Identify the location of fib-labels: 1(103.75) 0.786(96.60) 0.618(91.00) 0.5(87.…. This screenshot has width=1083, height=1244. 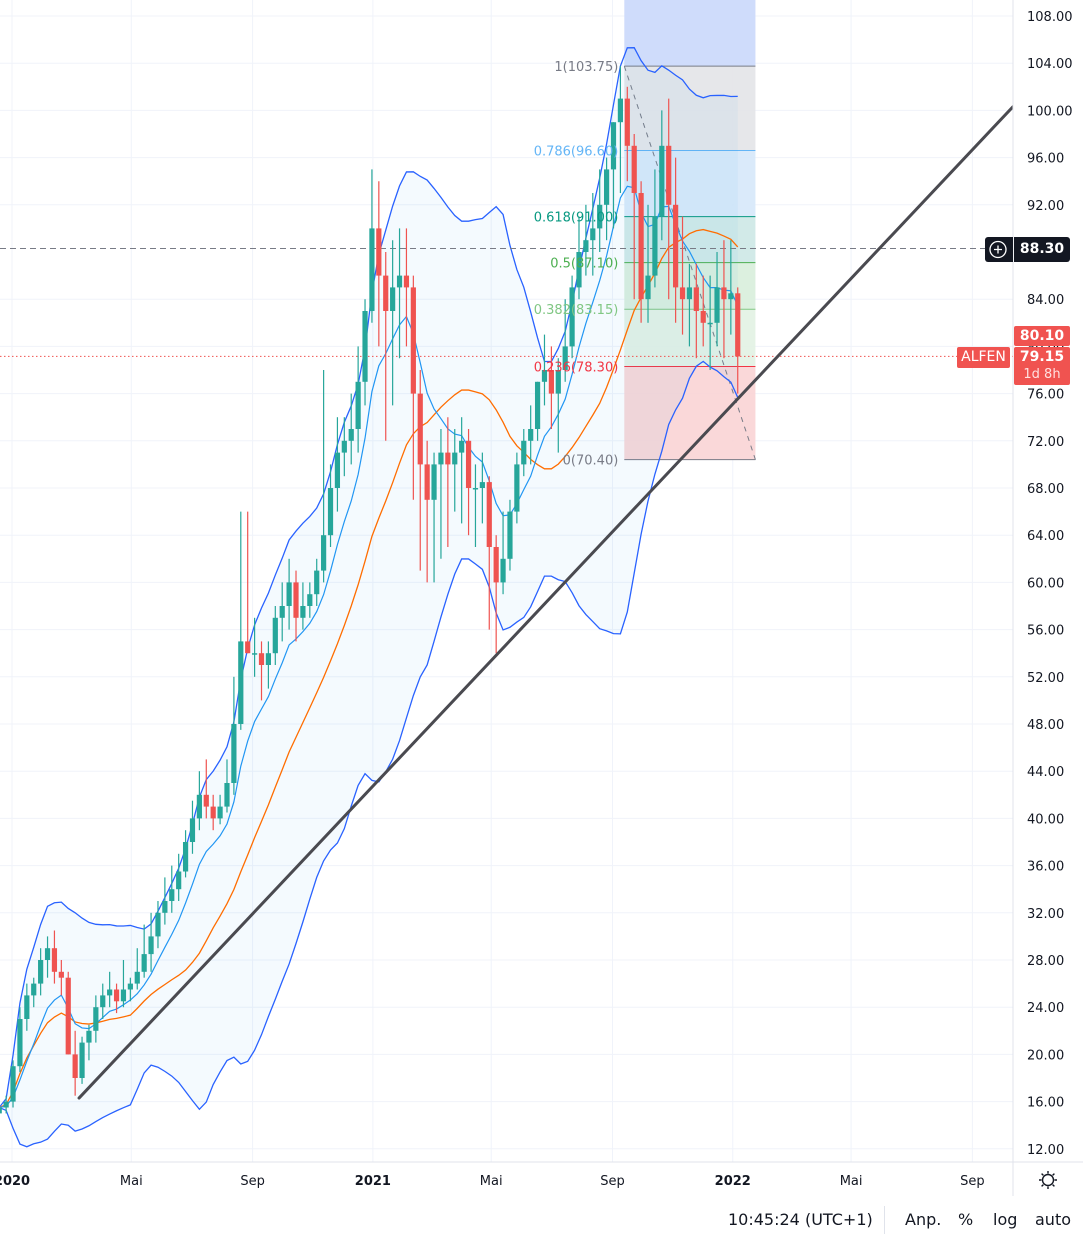
(576, 264).